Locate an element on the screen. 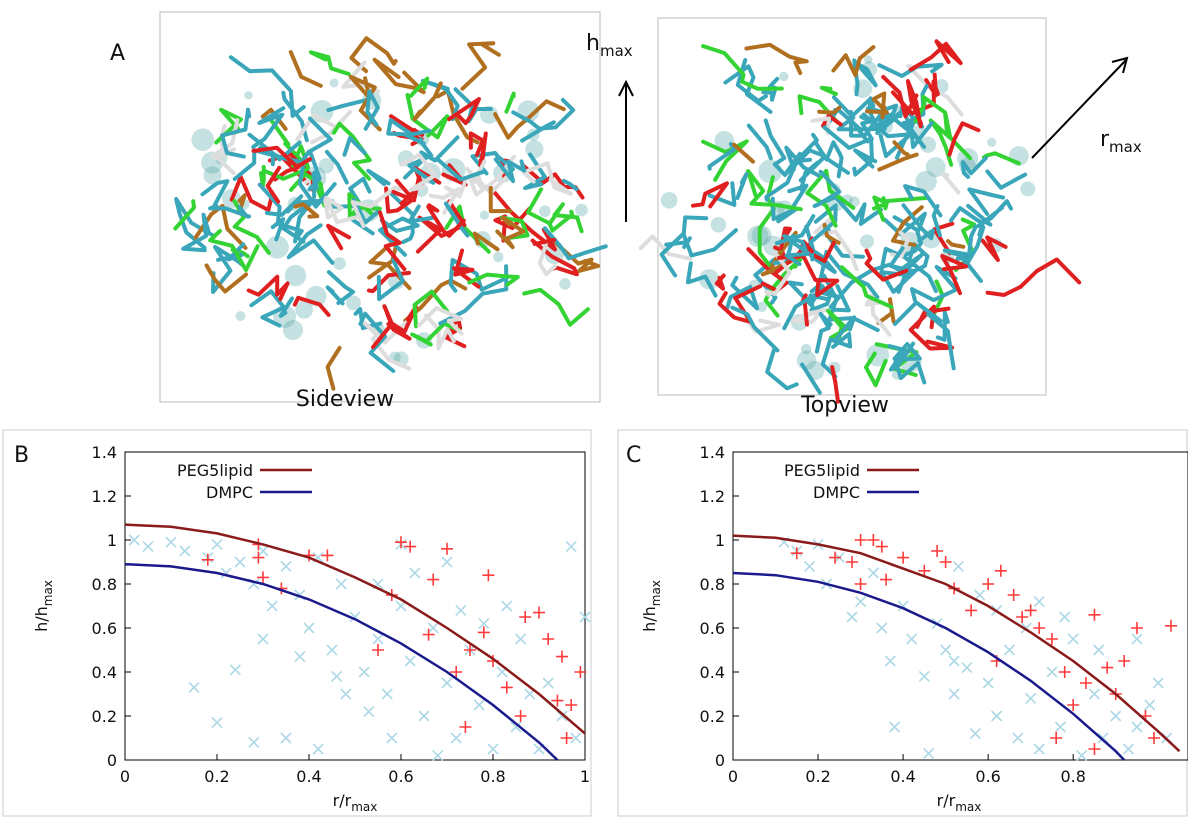  x-tick-label: 1 is located at coordinates (585, 776).